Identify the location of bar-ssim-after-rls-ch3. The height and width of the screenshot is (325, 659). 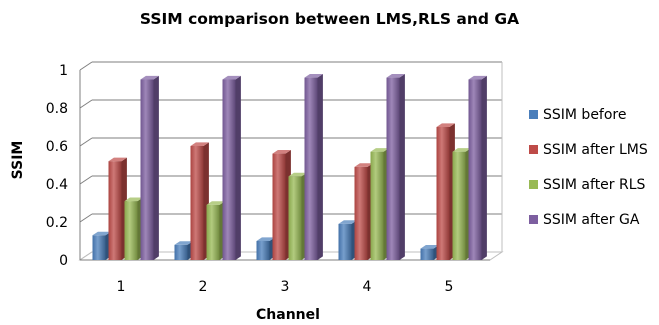
(297, 216).